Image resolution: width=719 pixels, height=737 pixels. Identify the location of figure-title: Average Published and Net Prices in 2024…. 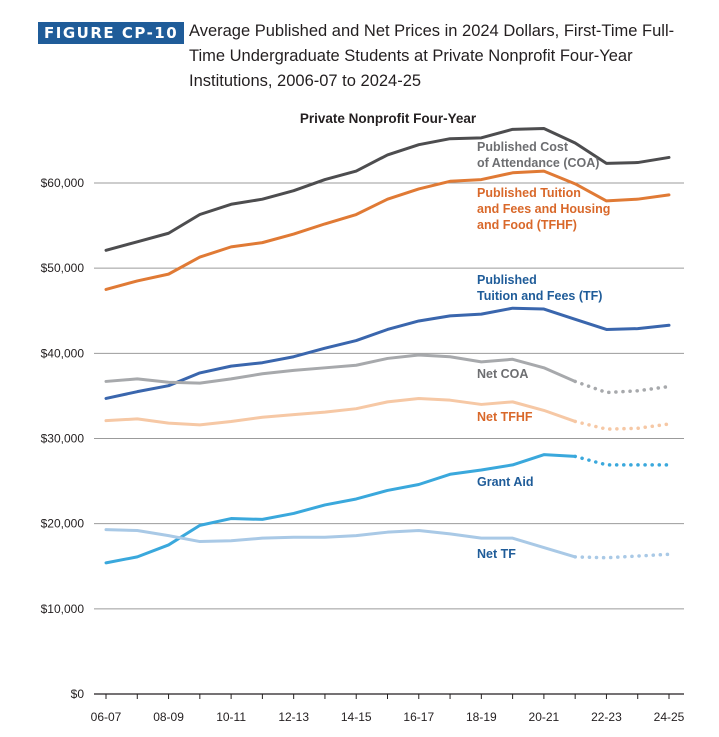
(432, 56).